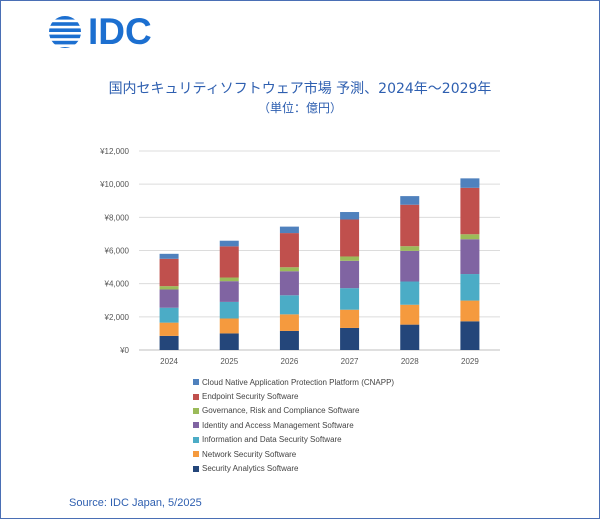 This screenshot has width=600, height=519. I want to click on x-tick-label: 2025, so click(229, 361).